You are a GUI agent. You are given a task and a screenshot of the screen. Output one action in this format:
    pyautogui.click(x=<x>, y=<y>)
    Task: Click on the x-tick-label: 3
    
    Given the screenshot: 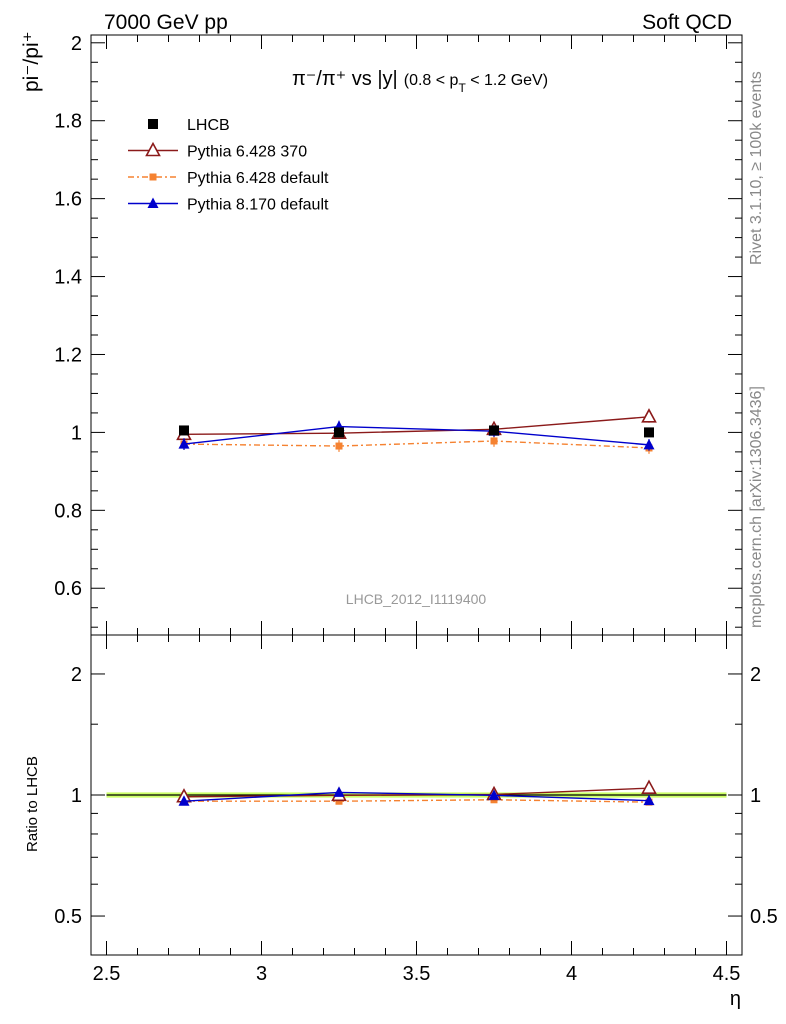 What is the action you would take?
    pyautogui.click(x=261, y=974)
    